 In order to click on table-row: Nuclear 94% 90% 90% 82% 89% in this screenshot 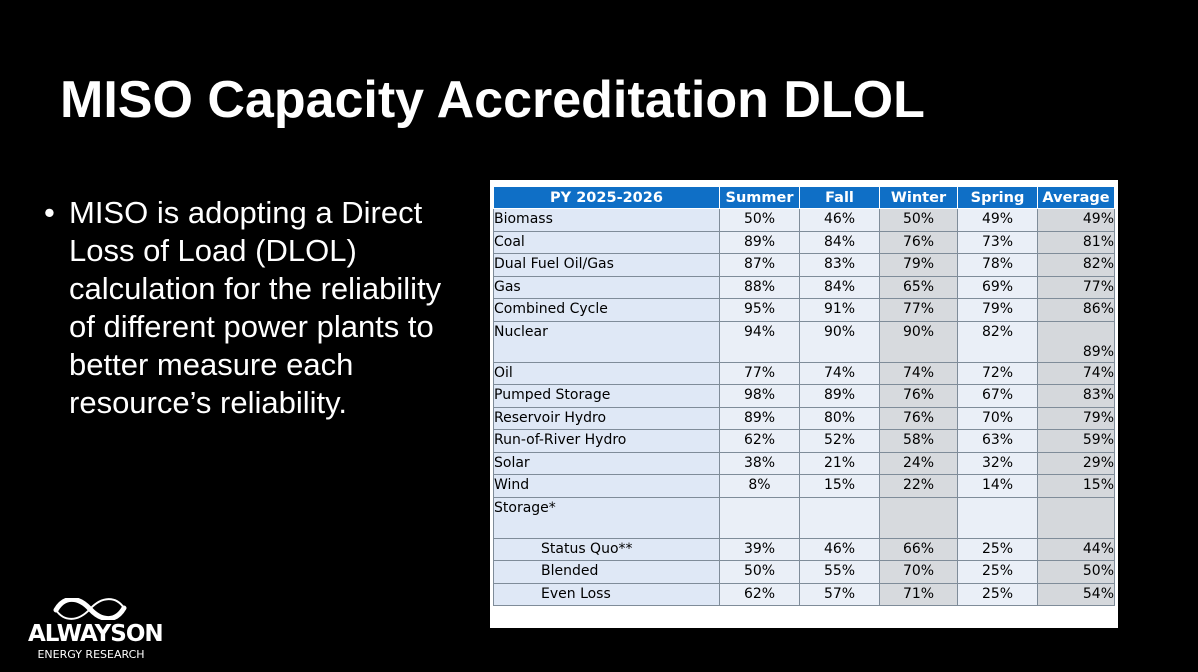, I will do `click(804, 341)`.